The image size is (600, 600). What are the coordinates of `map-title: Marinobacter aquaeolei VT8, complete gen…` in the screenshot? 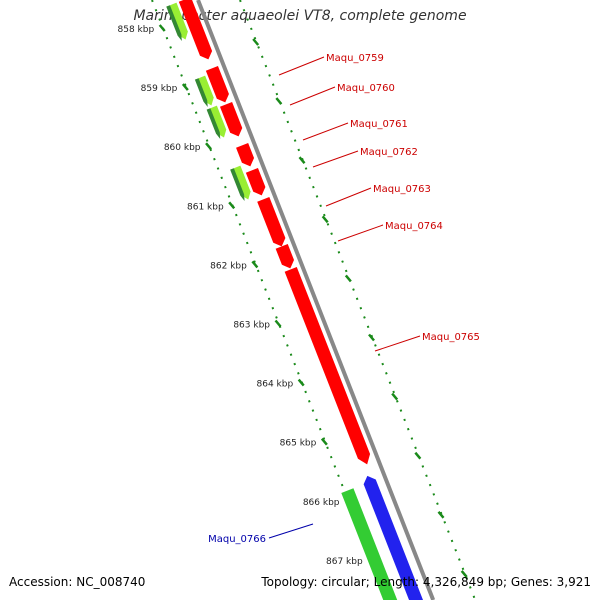 It's located at (300, 16).